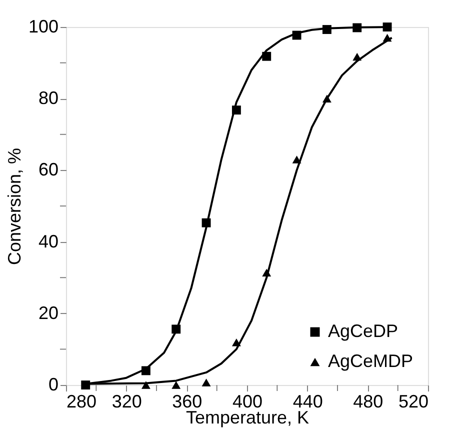 The width and height of the screenshot is (462, 445). What do you see at coordinates (14, 207) in the screenshot?
I see `y-axis-title: Conversion, %` at bounding box center [14, 207].